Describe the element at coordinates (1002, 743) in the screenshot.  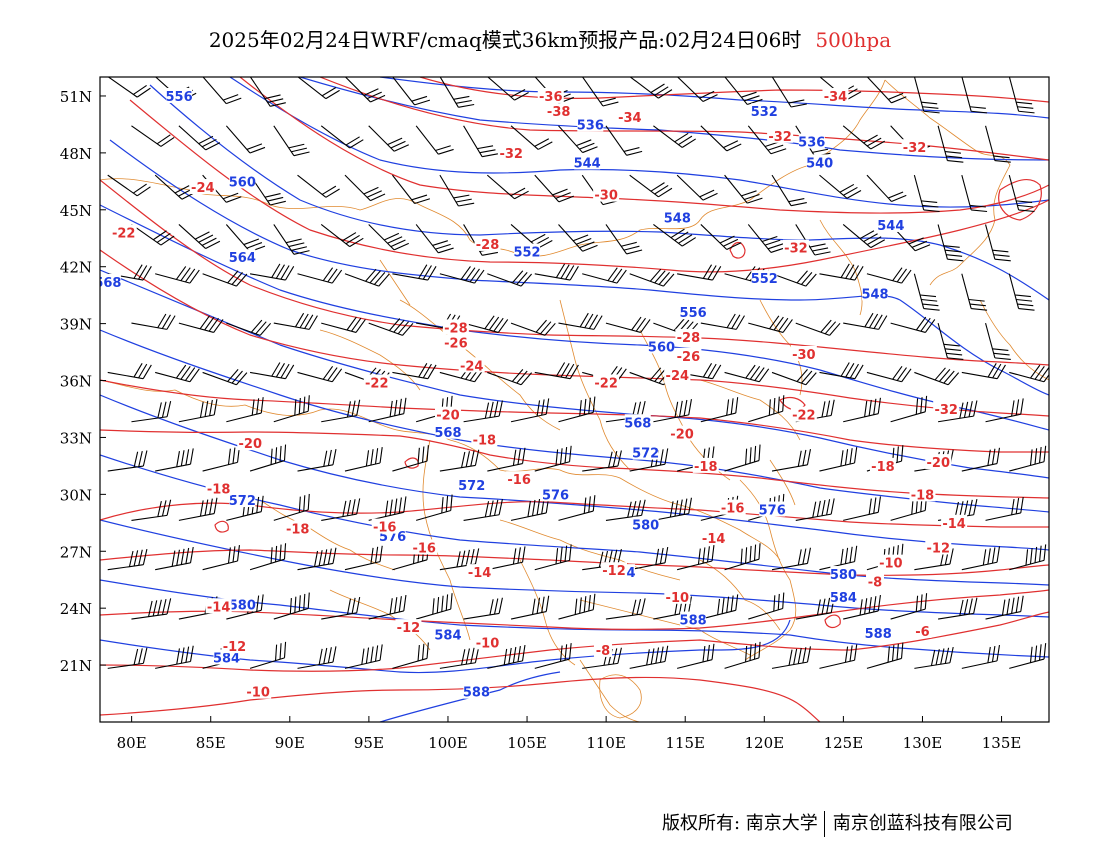
I see `lon-tick-label: 135E` at that location.